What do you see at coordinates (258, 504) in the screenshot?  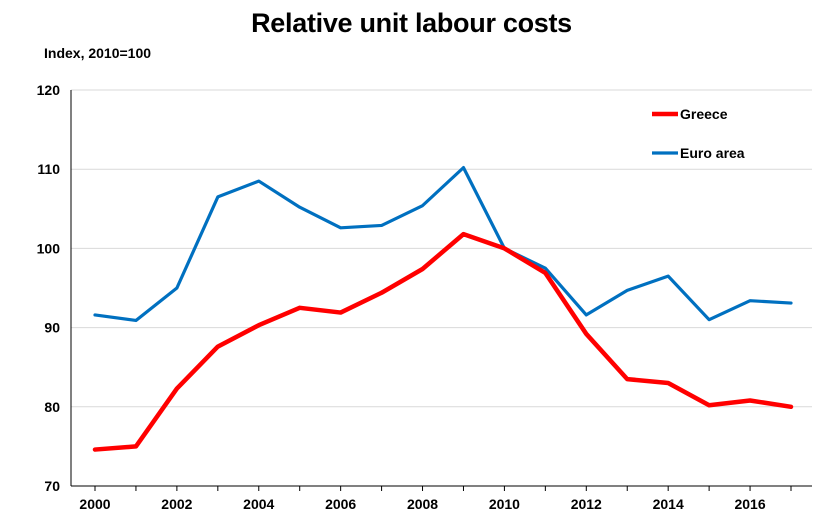 I see `x-tick-label: 2004` at bounding box center [258, 504].